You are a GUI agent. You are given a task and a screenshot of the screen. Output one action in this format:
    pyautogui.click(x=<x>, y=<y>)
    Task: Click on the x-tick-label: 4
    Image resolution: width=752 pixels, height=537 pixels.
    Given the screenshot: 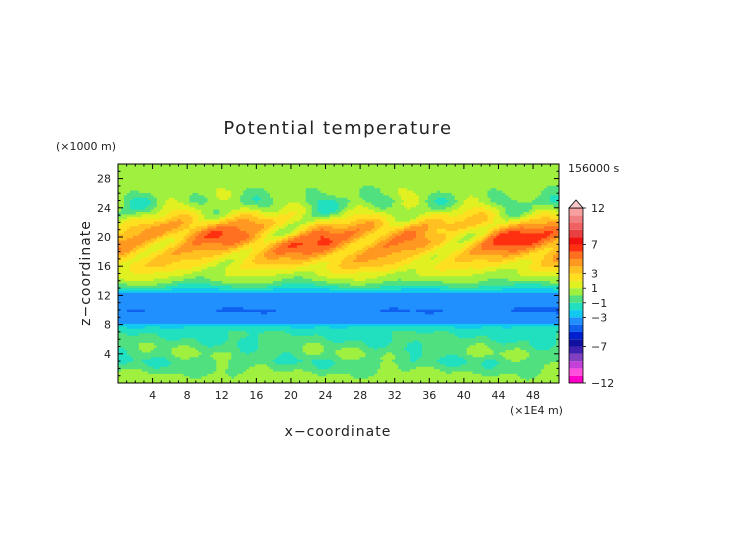 What is the action you would take?
    pyautogui.click(x=152, y=395)
    